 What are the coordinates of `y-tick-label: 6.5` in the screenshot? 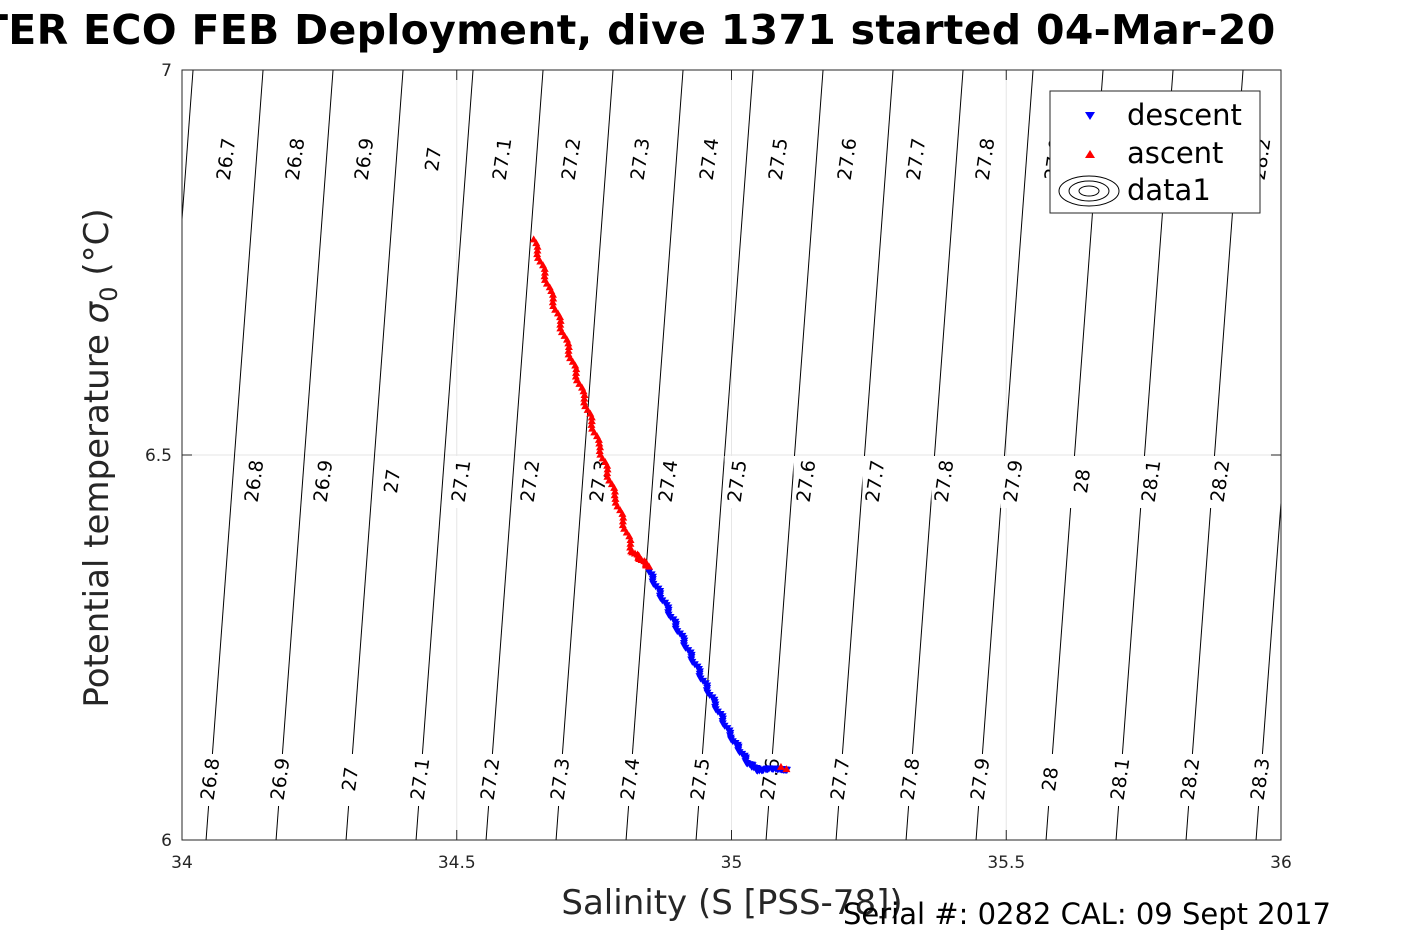 It's located at (158, 456).